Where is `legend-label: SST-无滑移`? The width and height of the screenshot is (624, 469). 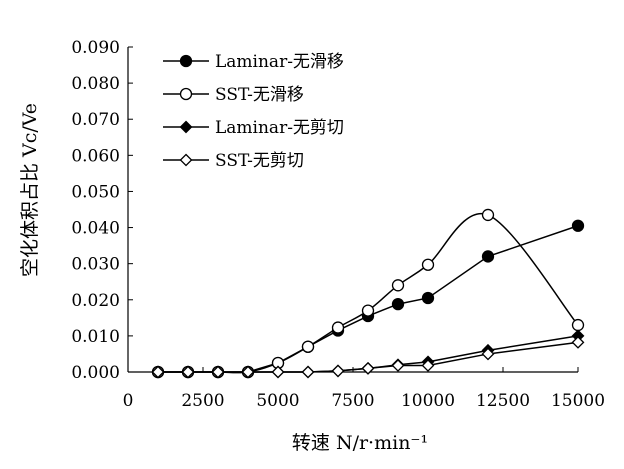
legend-label: SST-无滑移 is located at coordinates (259, 95).